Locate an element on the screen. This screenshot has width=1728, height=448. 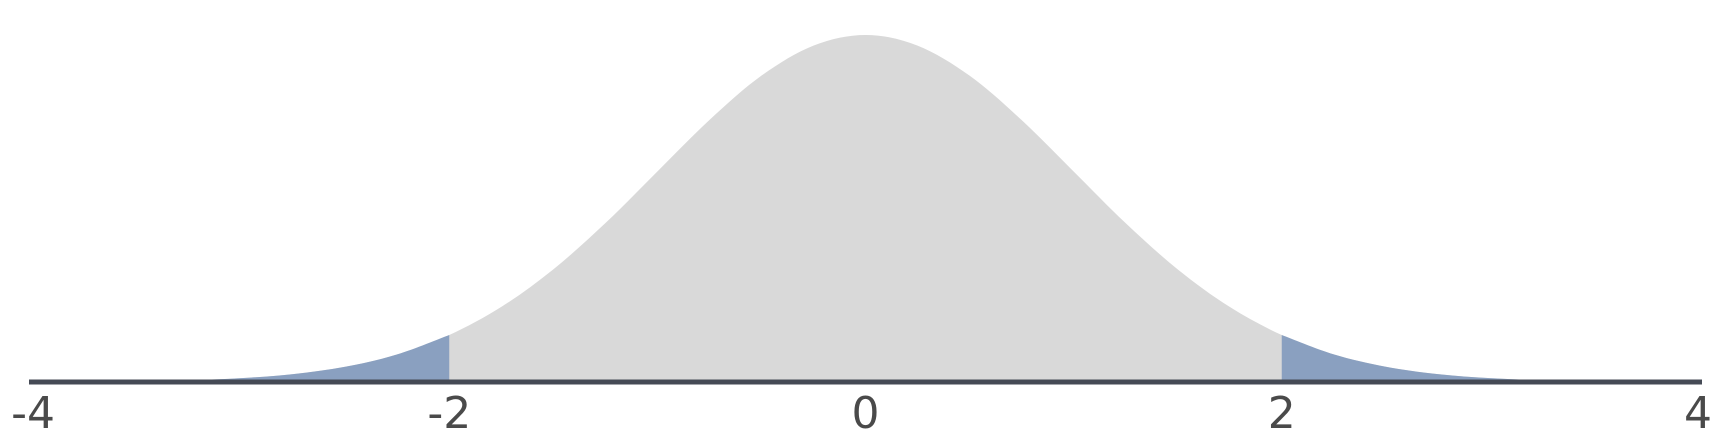
x-tick-label: -2 is located at coordinates (449, 413).